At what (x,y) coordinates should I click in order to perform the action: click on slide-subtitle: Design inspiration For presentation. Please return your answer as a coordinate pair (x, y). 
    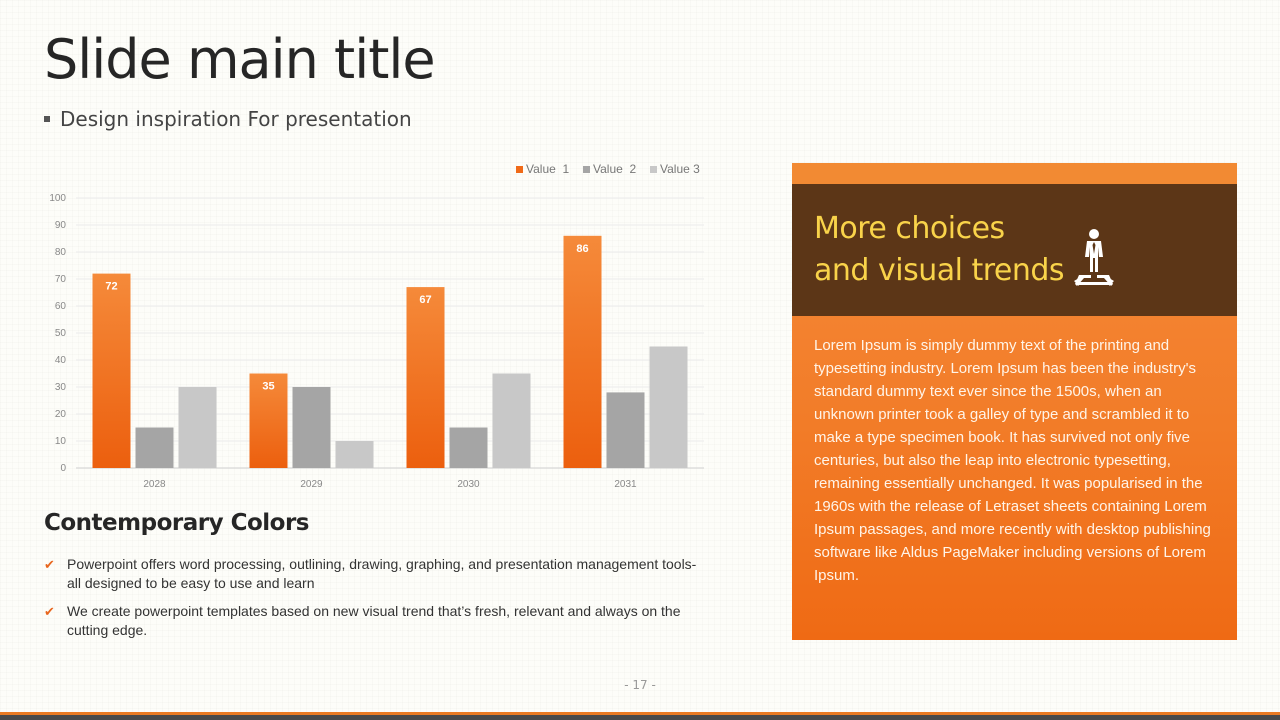
    Looking at the image, I should click on (228, 119).